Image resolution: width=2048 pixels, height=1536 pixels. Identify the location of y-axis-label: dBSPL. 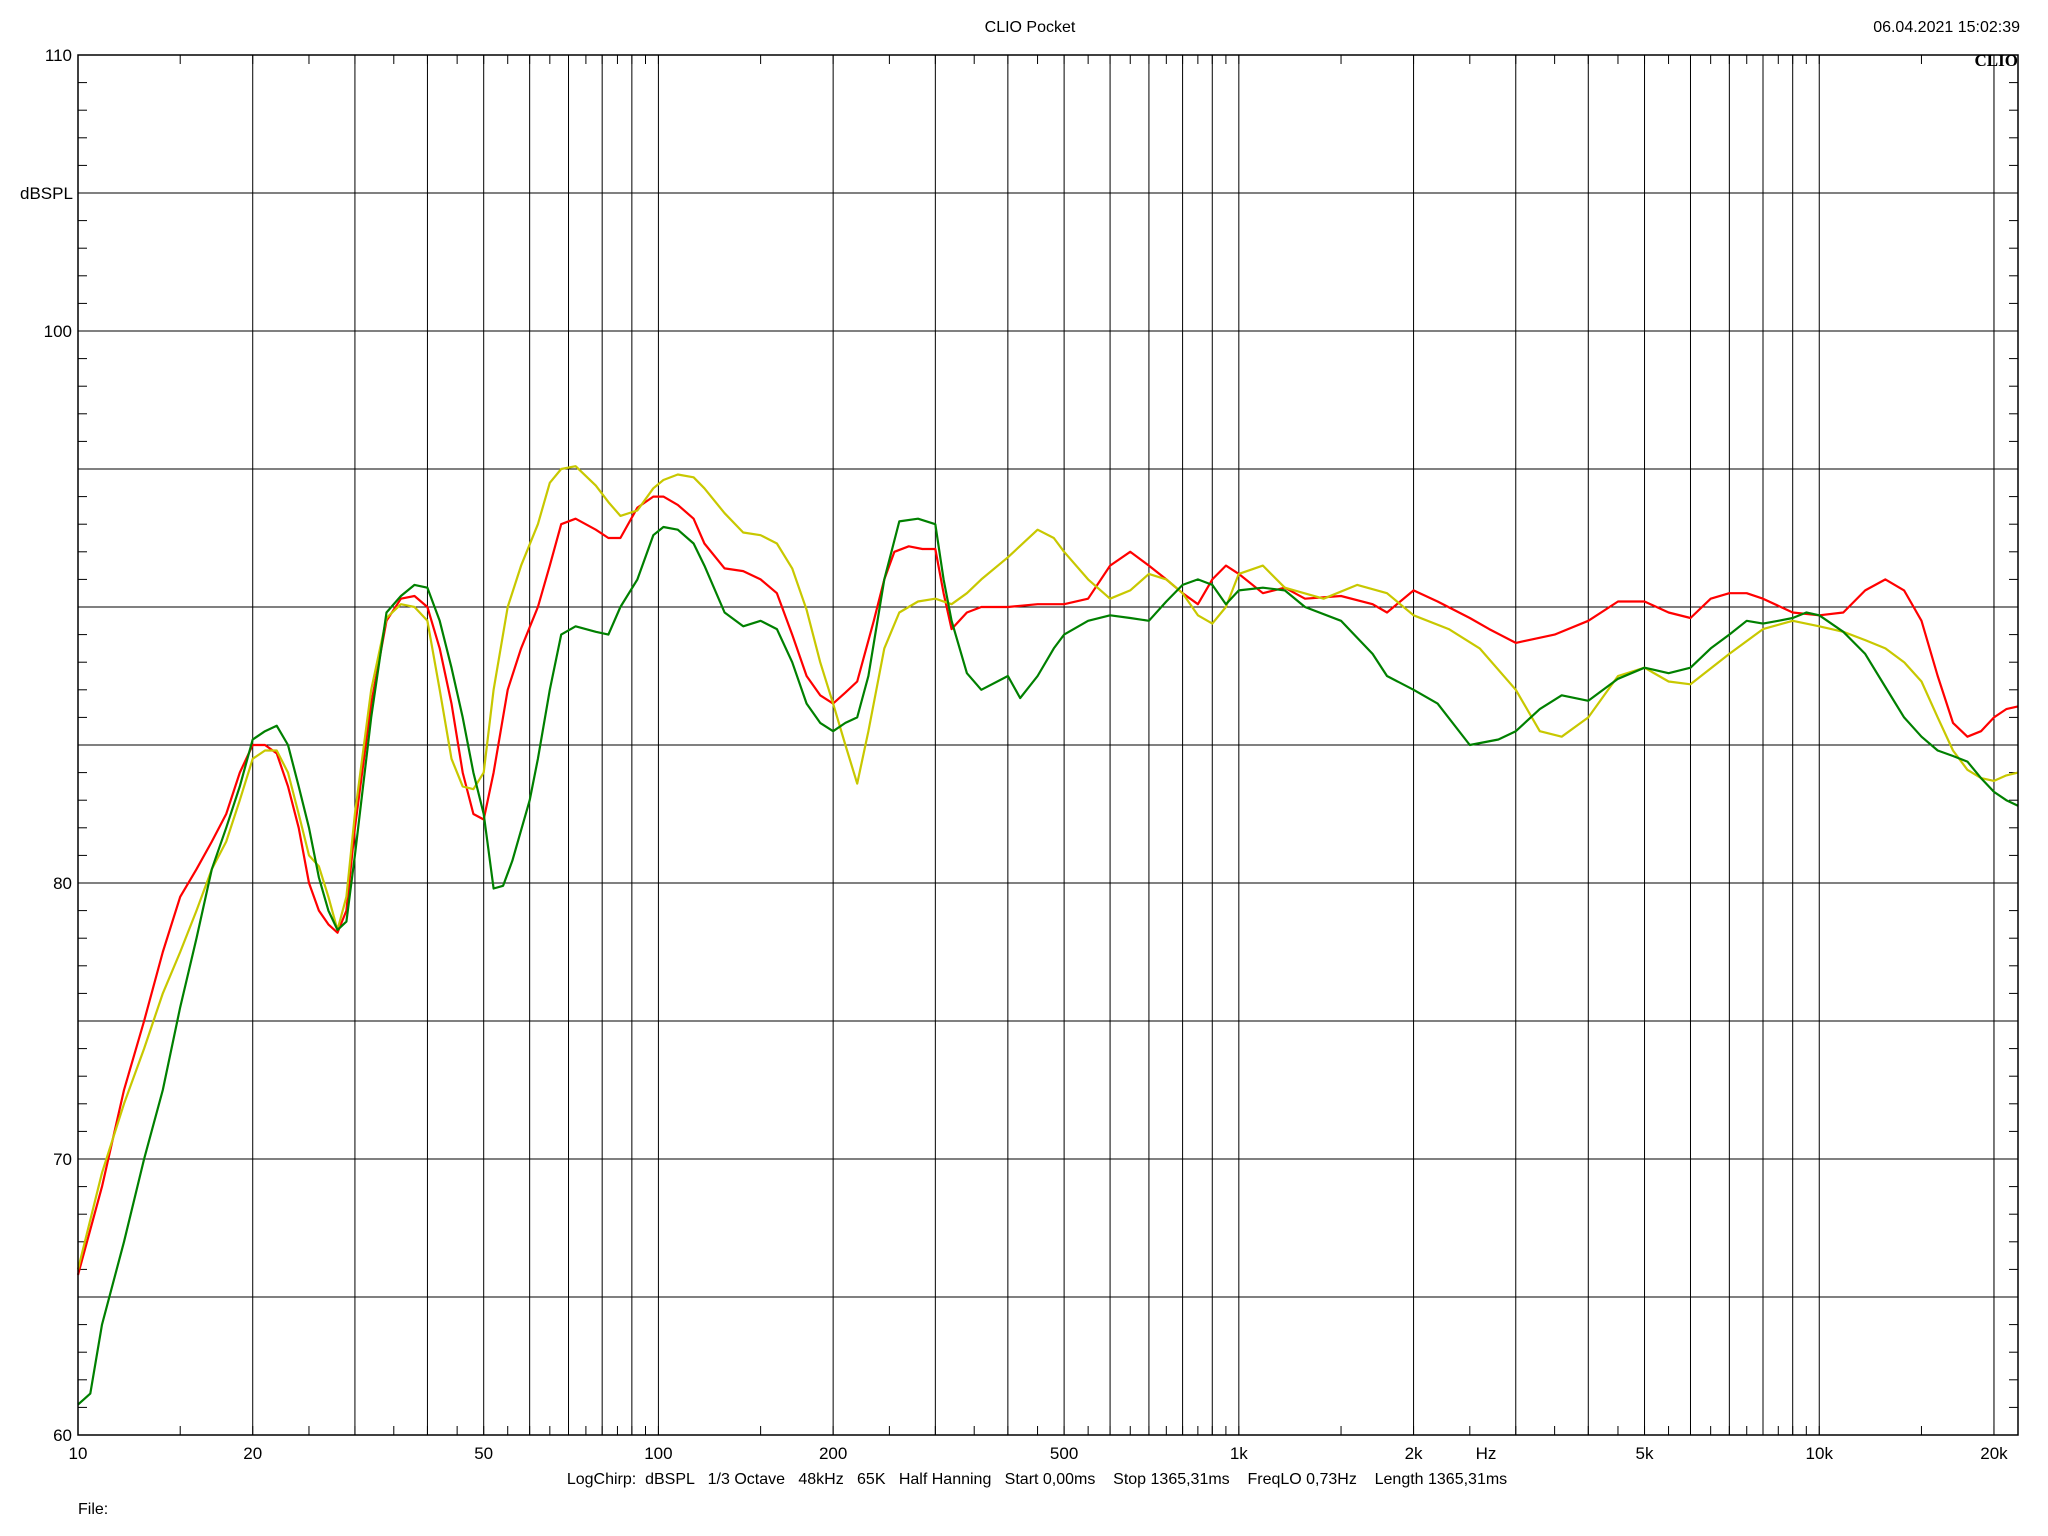
(46, 193).